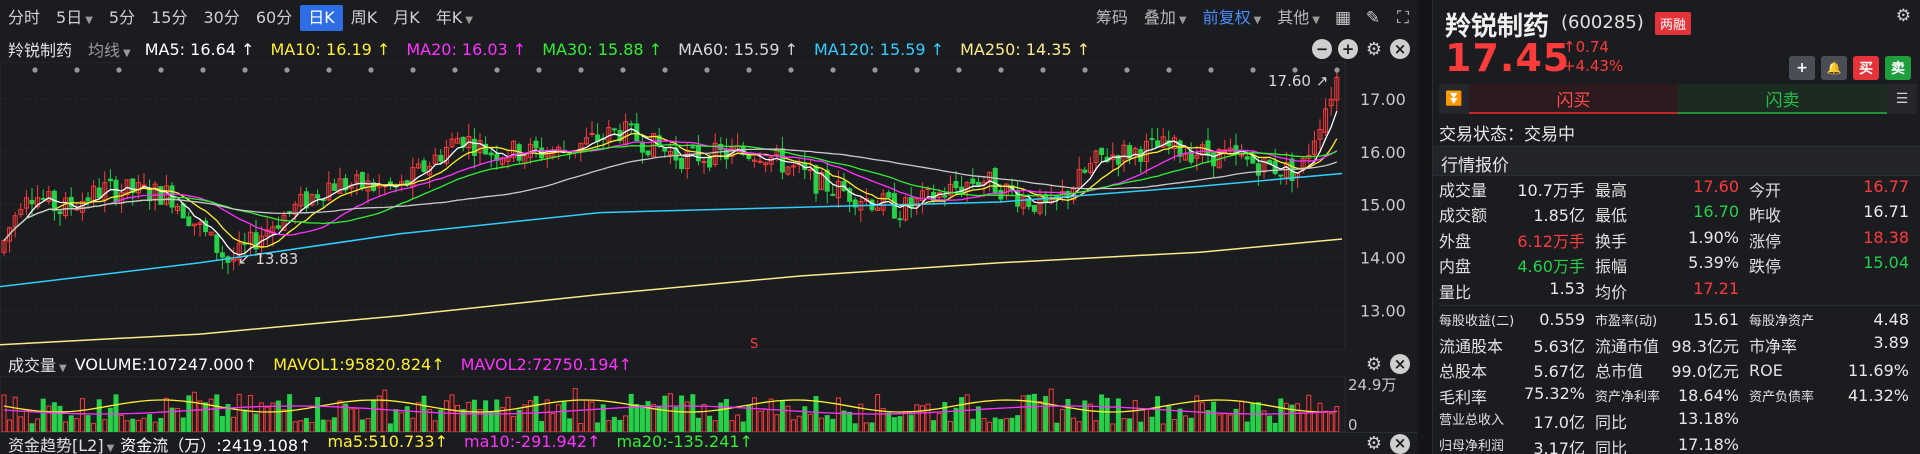 This screenshot has width=1920, height=454. What do you see at coordinates (61, 444) in the screenshot?
I see `fund-trend-label: 资金趋势[L2] ▼` at bounding box center [61, 444].